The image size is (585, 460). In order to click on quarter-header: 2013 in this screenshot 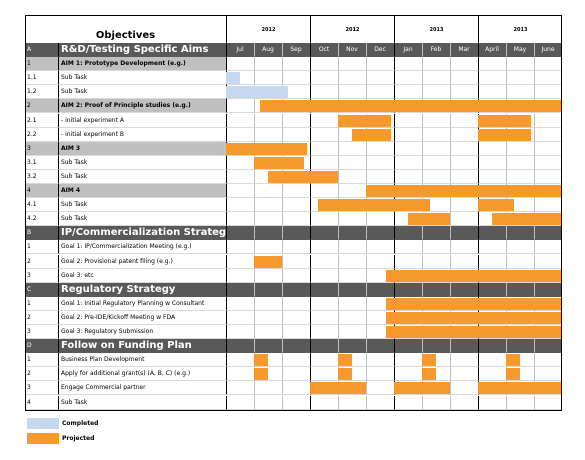, I will do `click(520, 29)`.